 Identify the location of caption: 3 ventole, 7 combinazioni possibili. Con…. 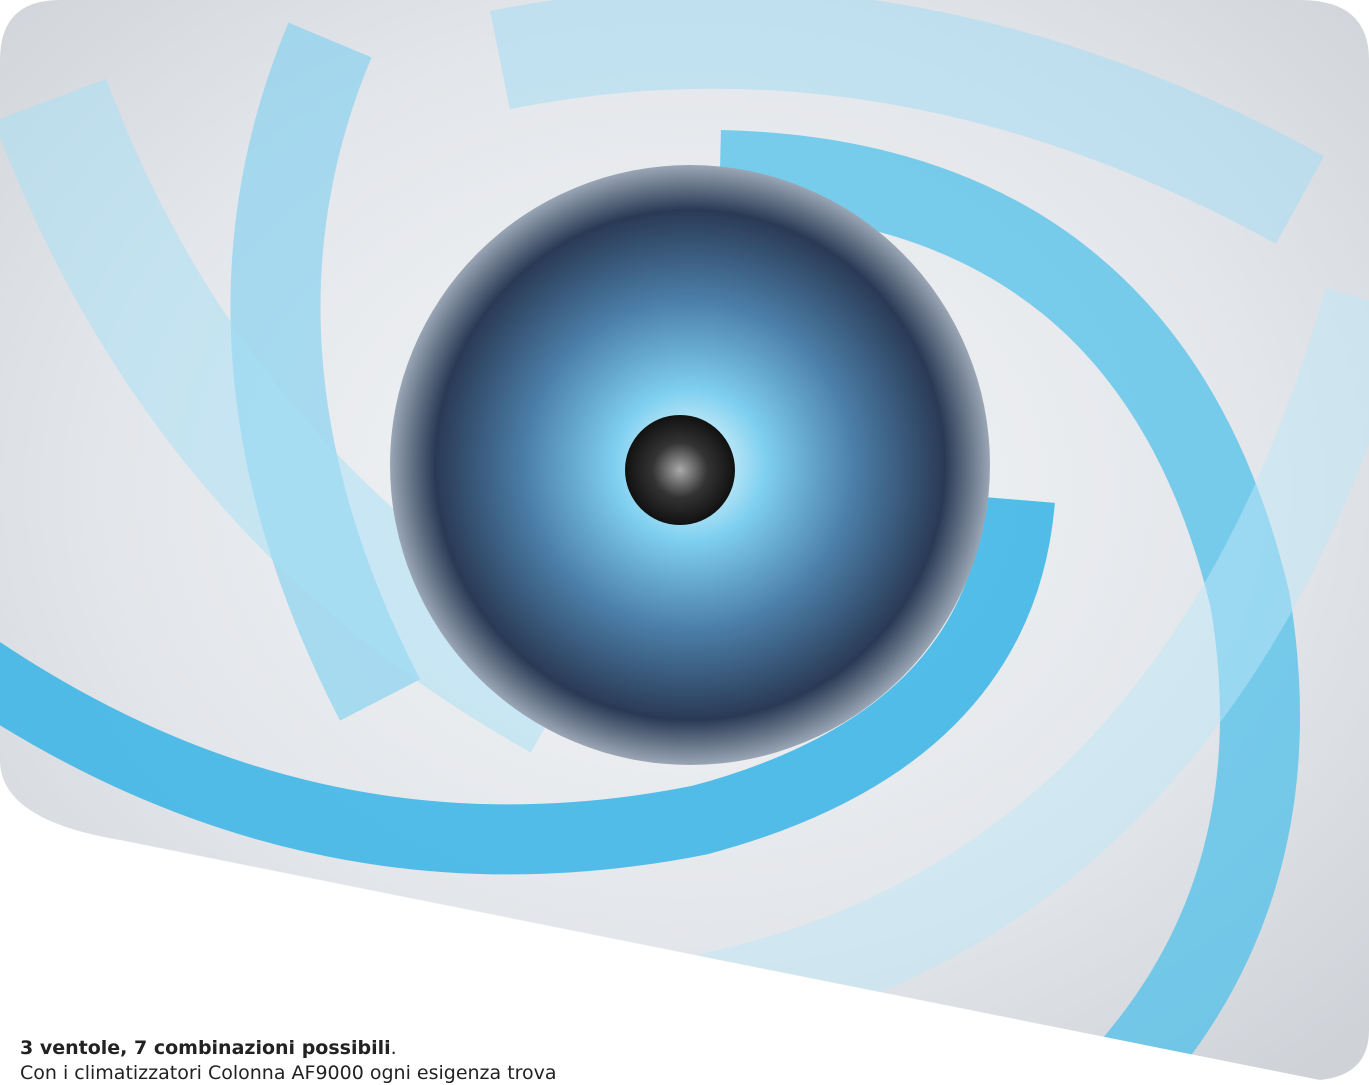
(300, 1060).